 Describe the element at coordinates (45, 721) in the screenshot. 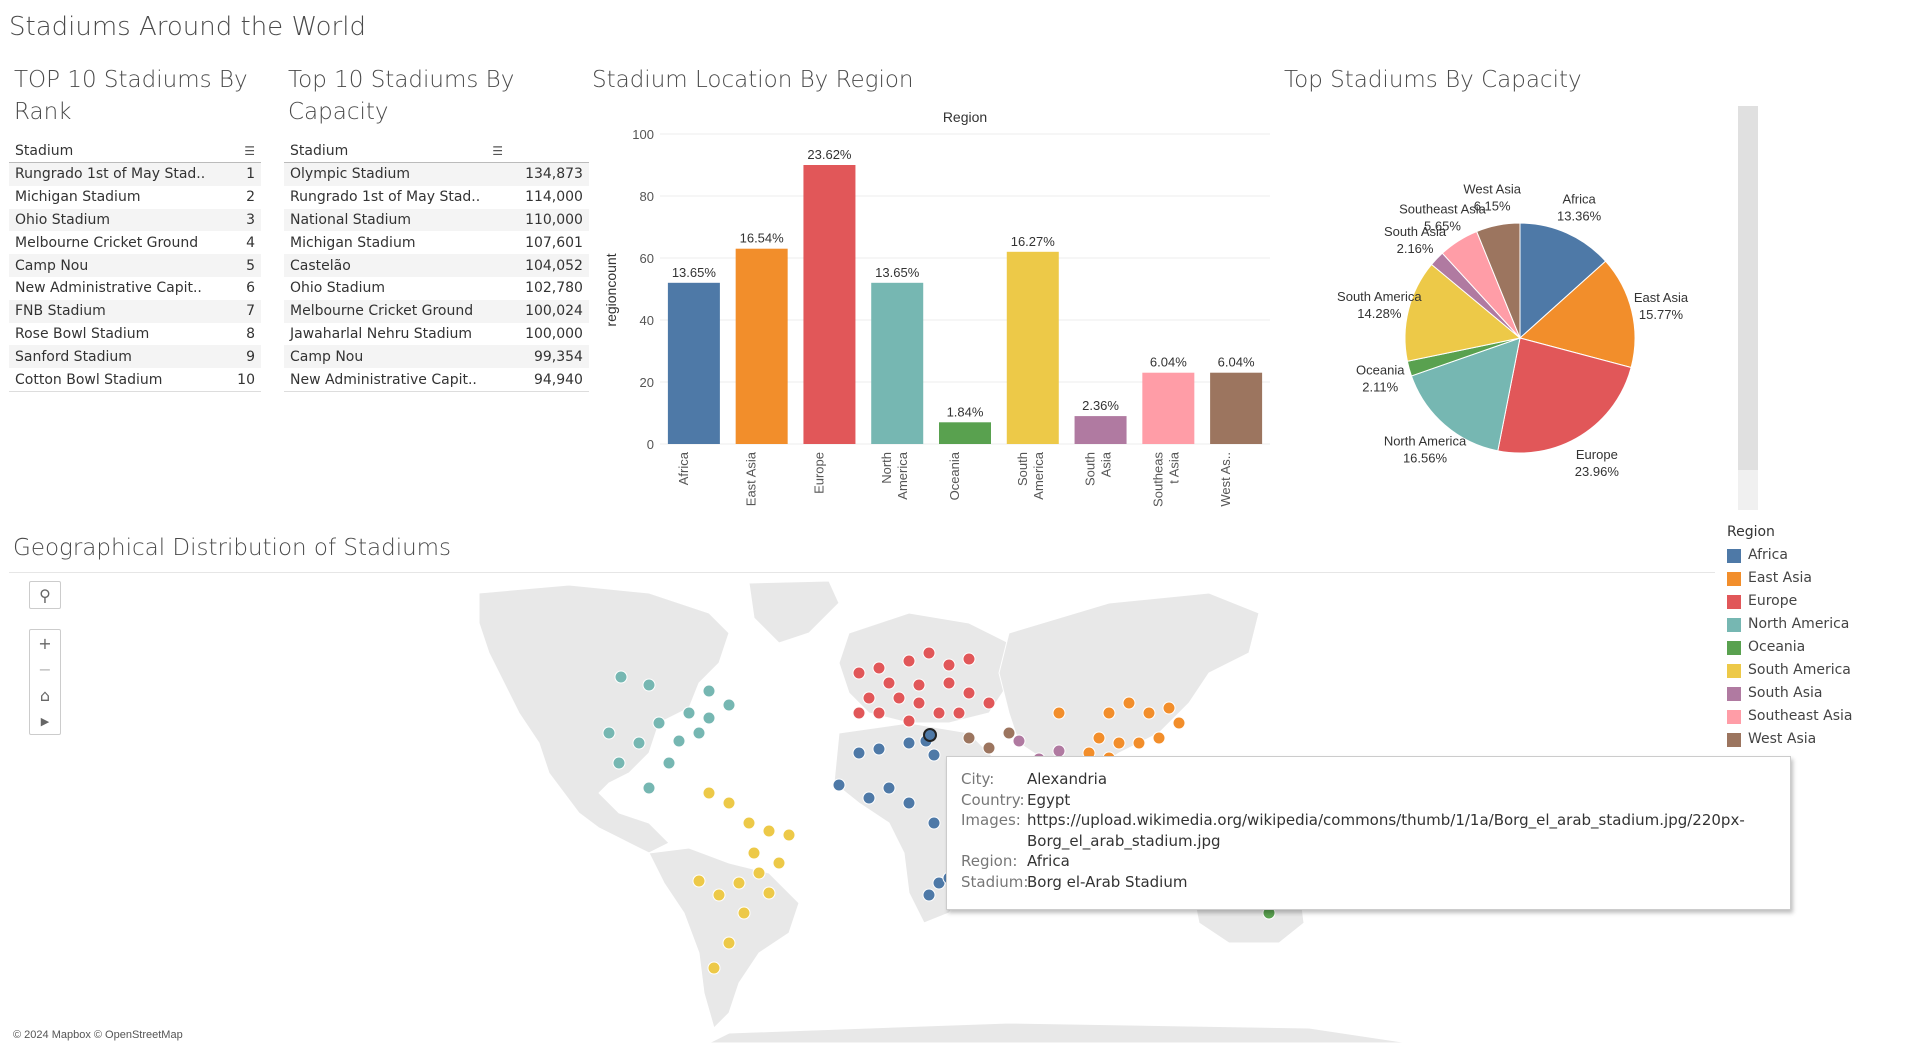

I see `play-arrow-icon: ▶` at that location.